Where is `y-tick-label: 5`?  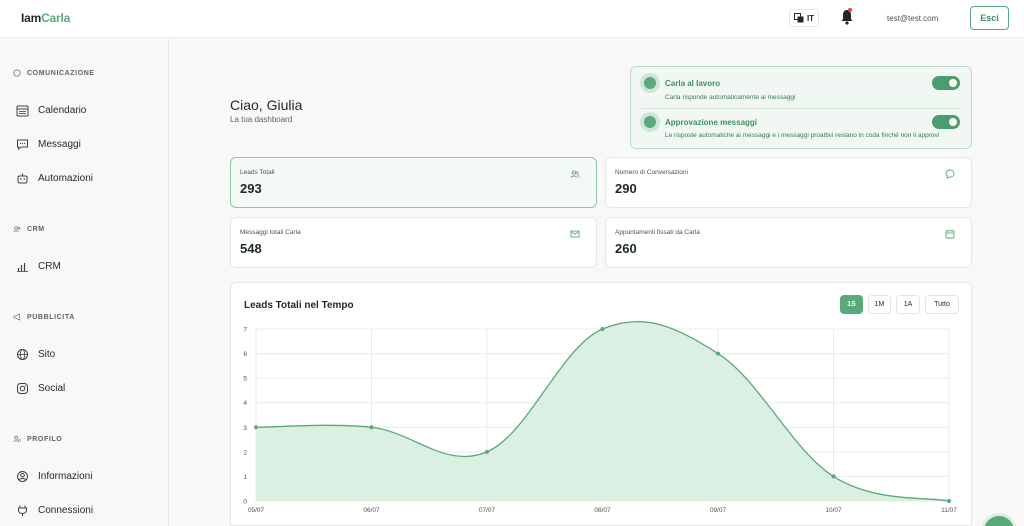
y-tick-label: 5 is located at coordinates (245, 379).